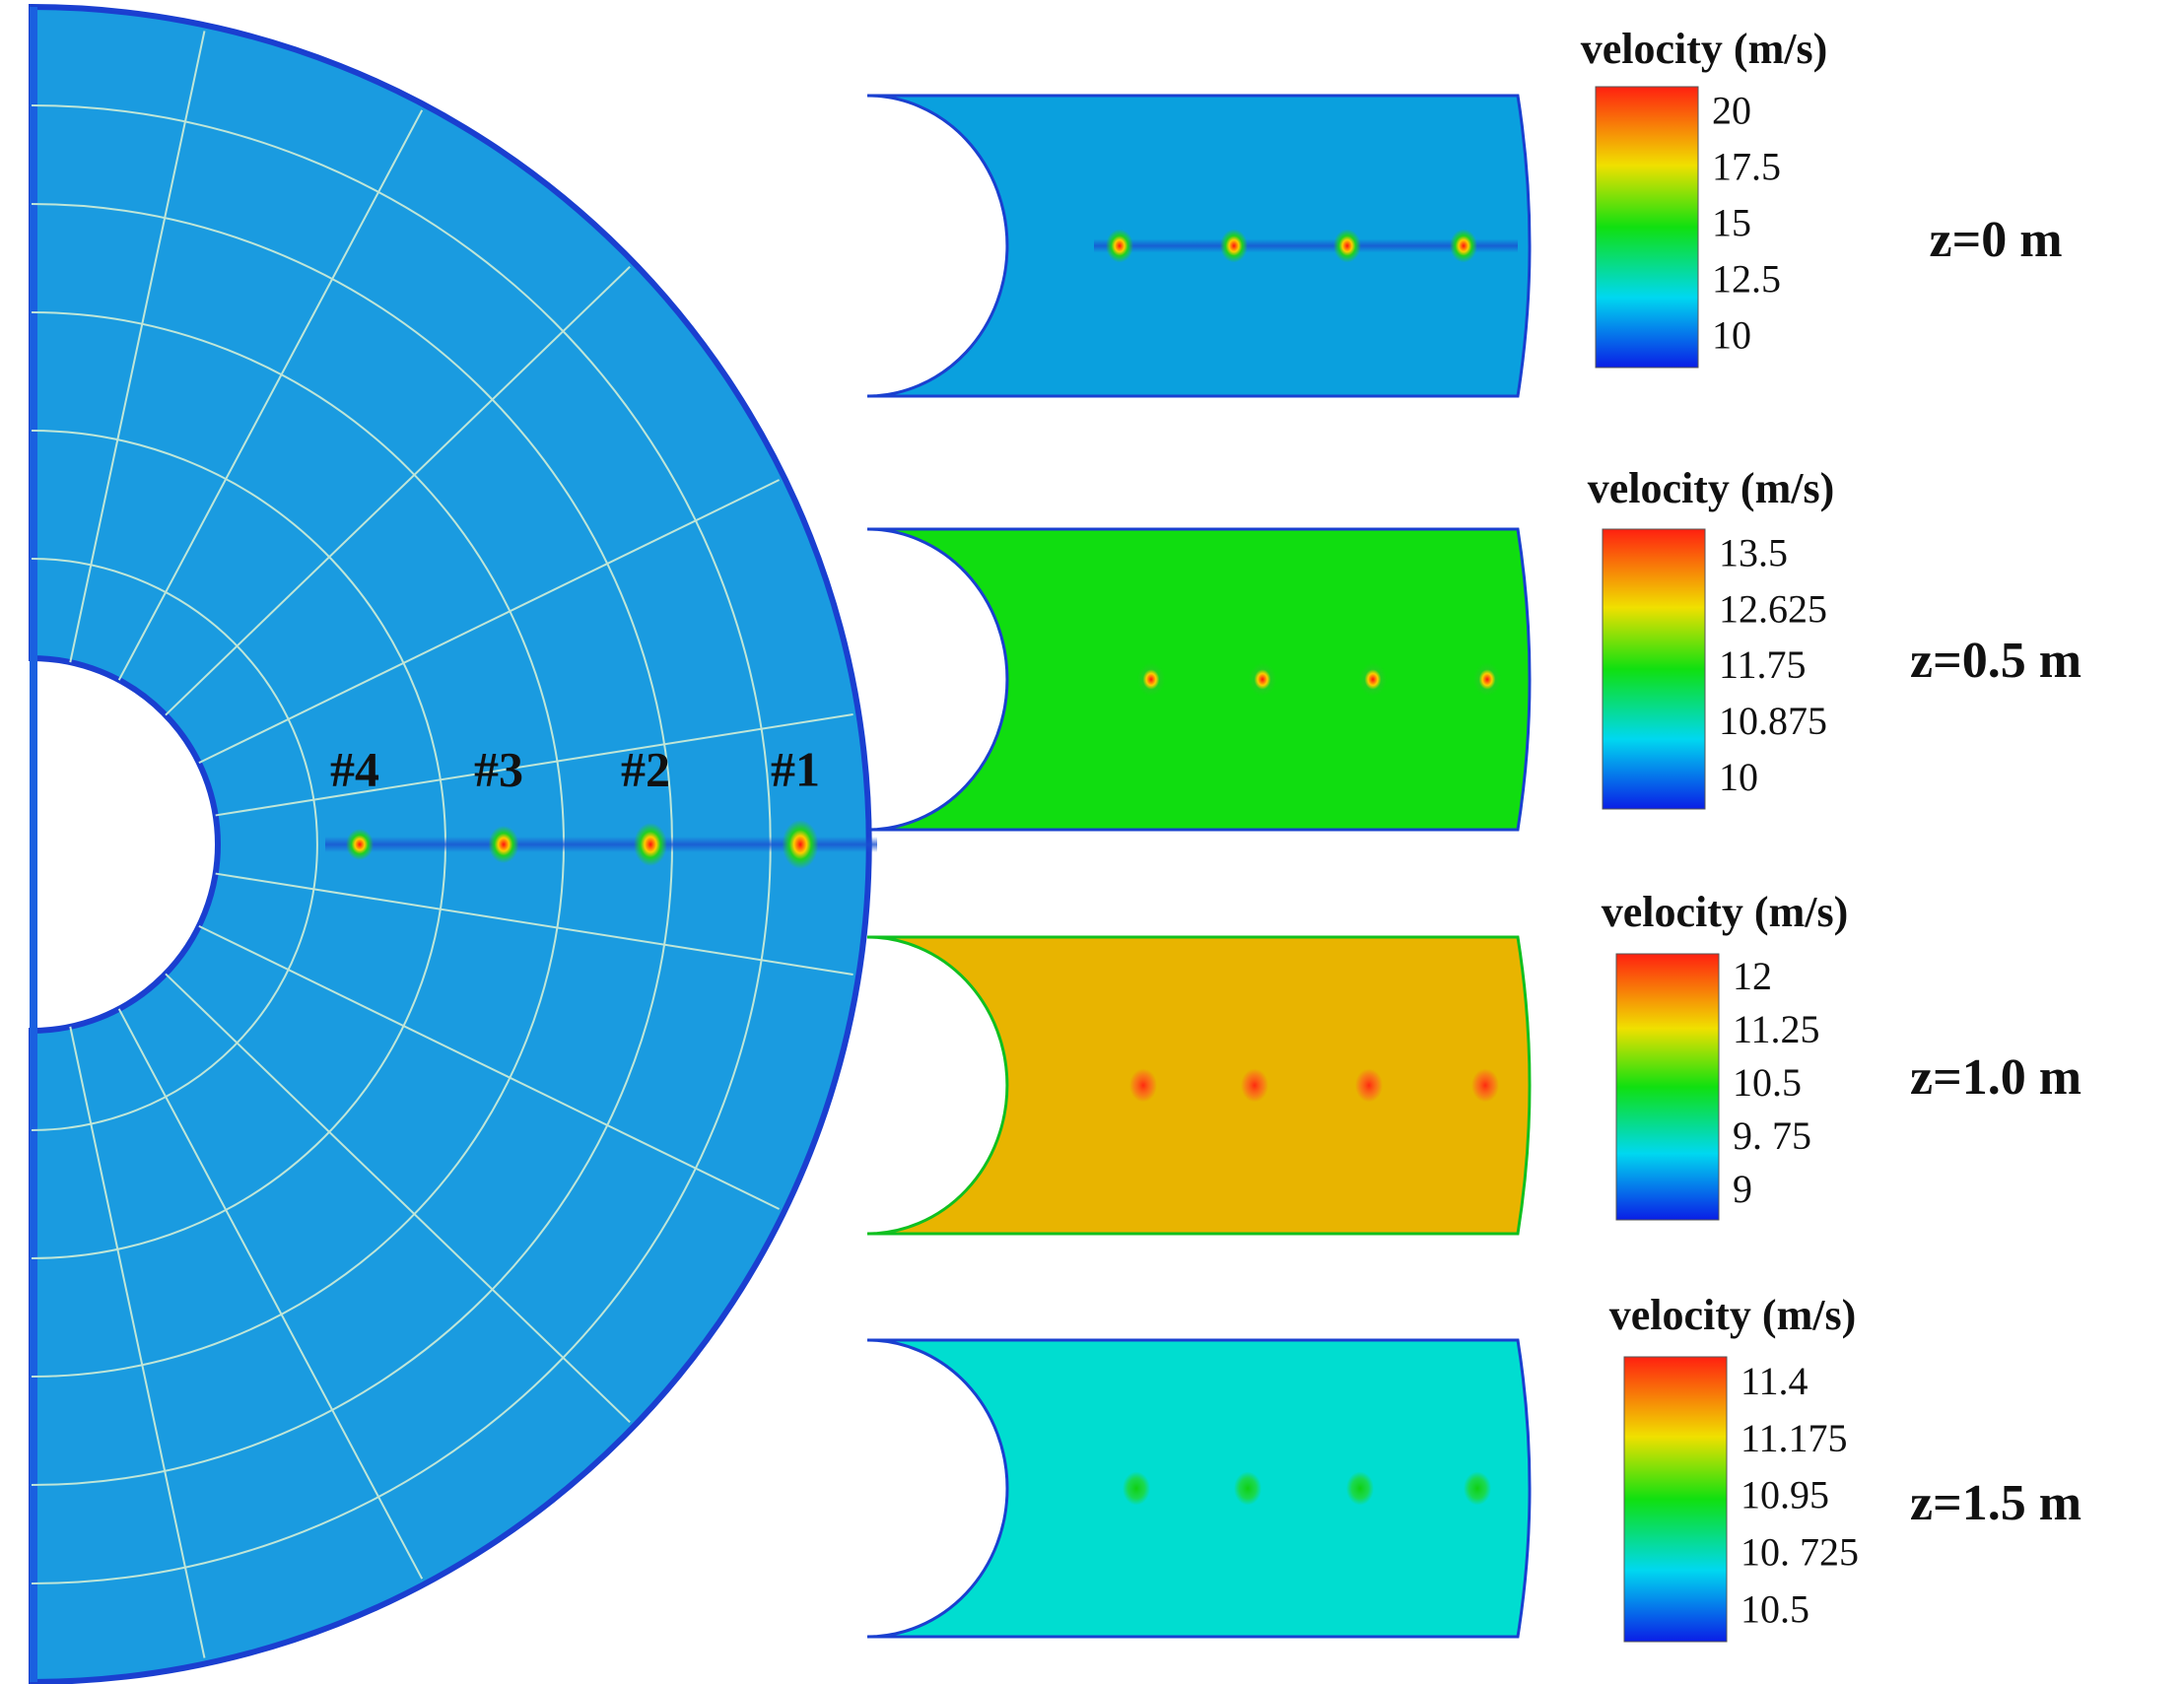 This screenshot has width=2184, height=1684. Describe the element at coordinates (1773, 721) in the screenshot. I see `colorbar-tick-label: 10.875` at that location.